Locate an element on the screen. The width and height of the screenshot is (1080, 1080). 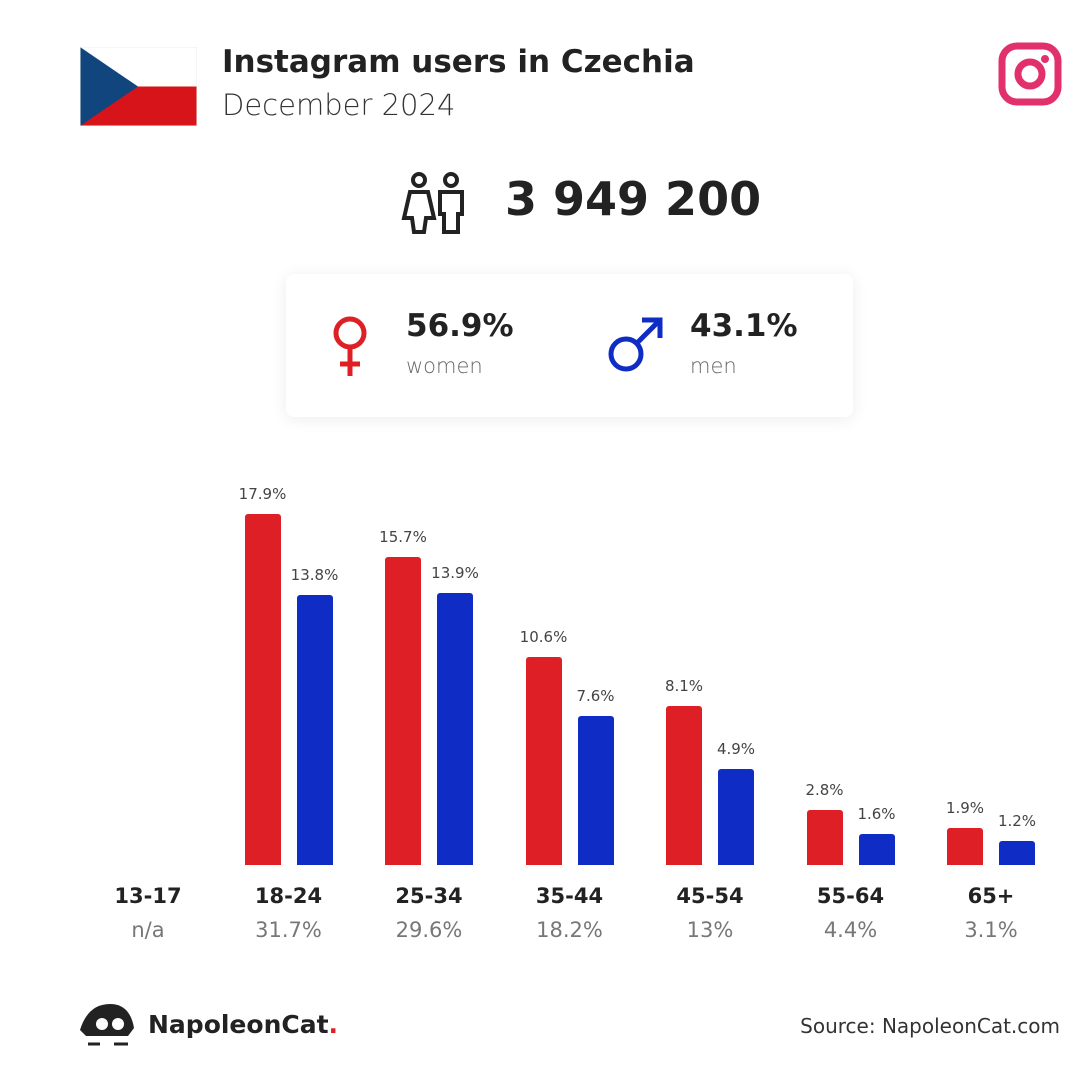
bar-men-65+ is located at coordinates (1017, 853).